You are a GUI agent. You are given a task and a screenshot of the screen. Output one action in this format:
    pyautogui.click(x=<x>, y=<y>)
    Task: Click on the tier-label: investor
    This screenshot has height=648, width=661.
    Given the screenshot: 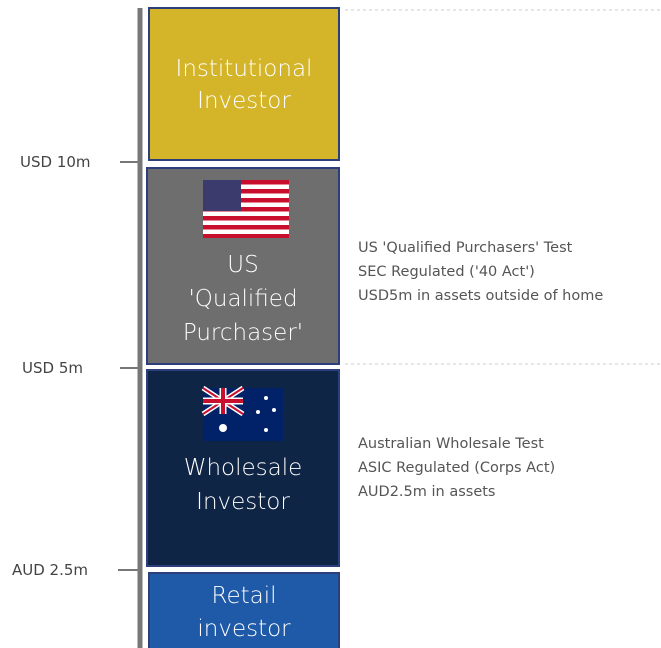 What is the action you would take?
    pyautogui.click(x=244, y=629)
    